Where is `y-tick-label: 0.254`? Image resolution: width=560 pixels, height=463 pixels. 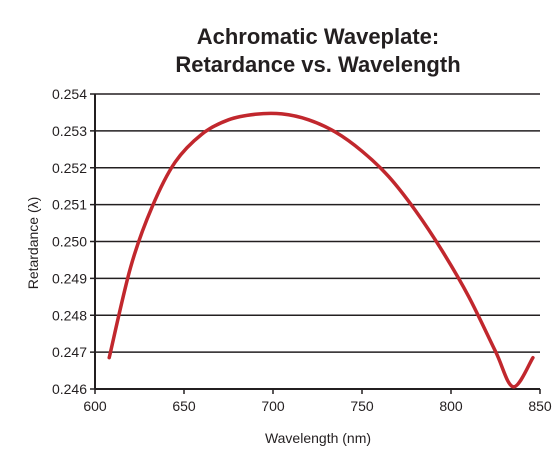
y-tick-label: 0.254 is located at coordinates (69, 94).